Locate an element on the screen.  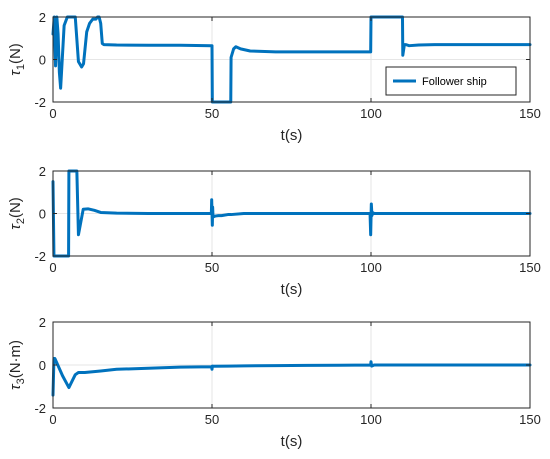
legend: Follower ship is located at coordinates (451, 81).